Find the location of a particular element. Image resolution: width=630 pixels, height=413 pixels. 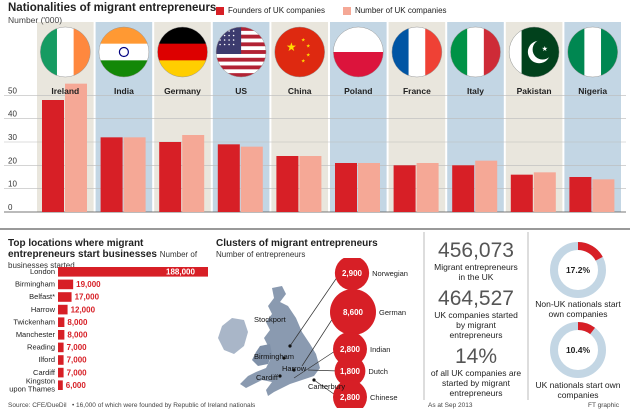

stat-text-1: Migrant entrepreneurs in the UK is located at coordinates (476, 272).